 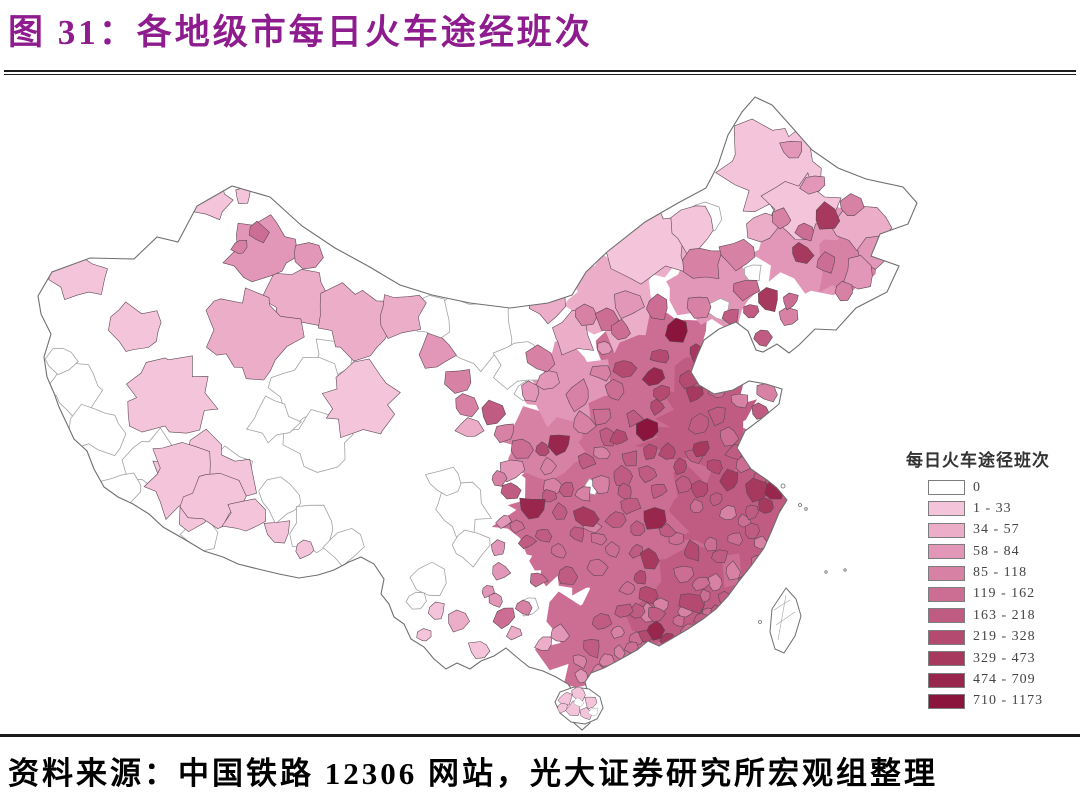 What do you see at coordinates (540, 735) in the screenshot?
I see `source-divider-rule` at bounding box center [540, 735].